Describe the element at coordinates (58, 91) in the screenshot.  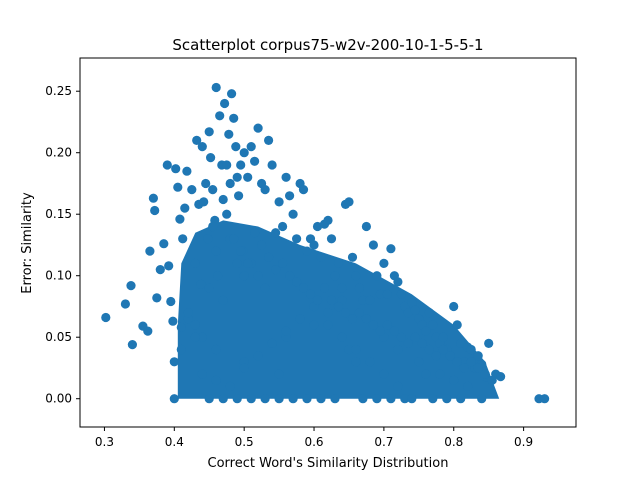
I see `y-tick-label: 0.25` at that location.